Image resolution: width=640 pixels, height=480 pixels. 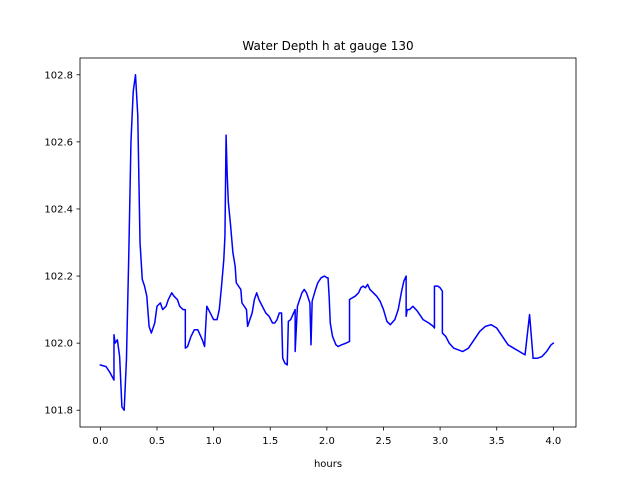 I want to click on x-tick-label: 2.5, so click(x=384, y=441).